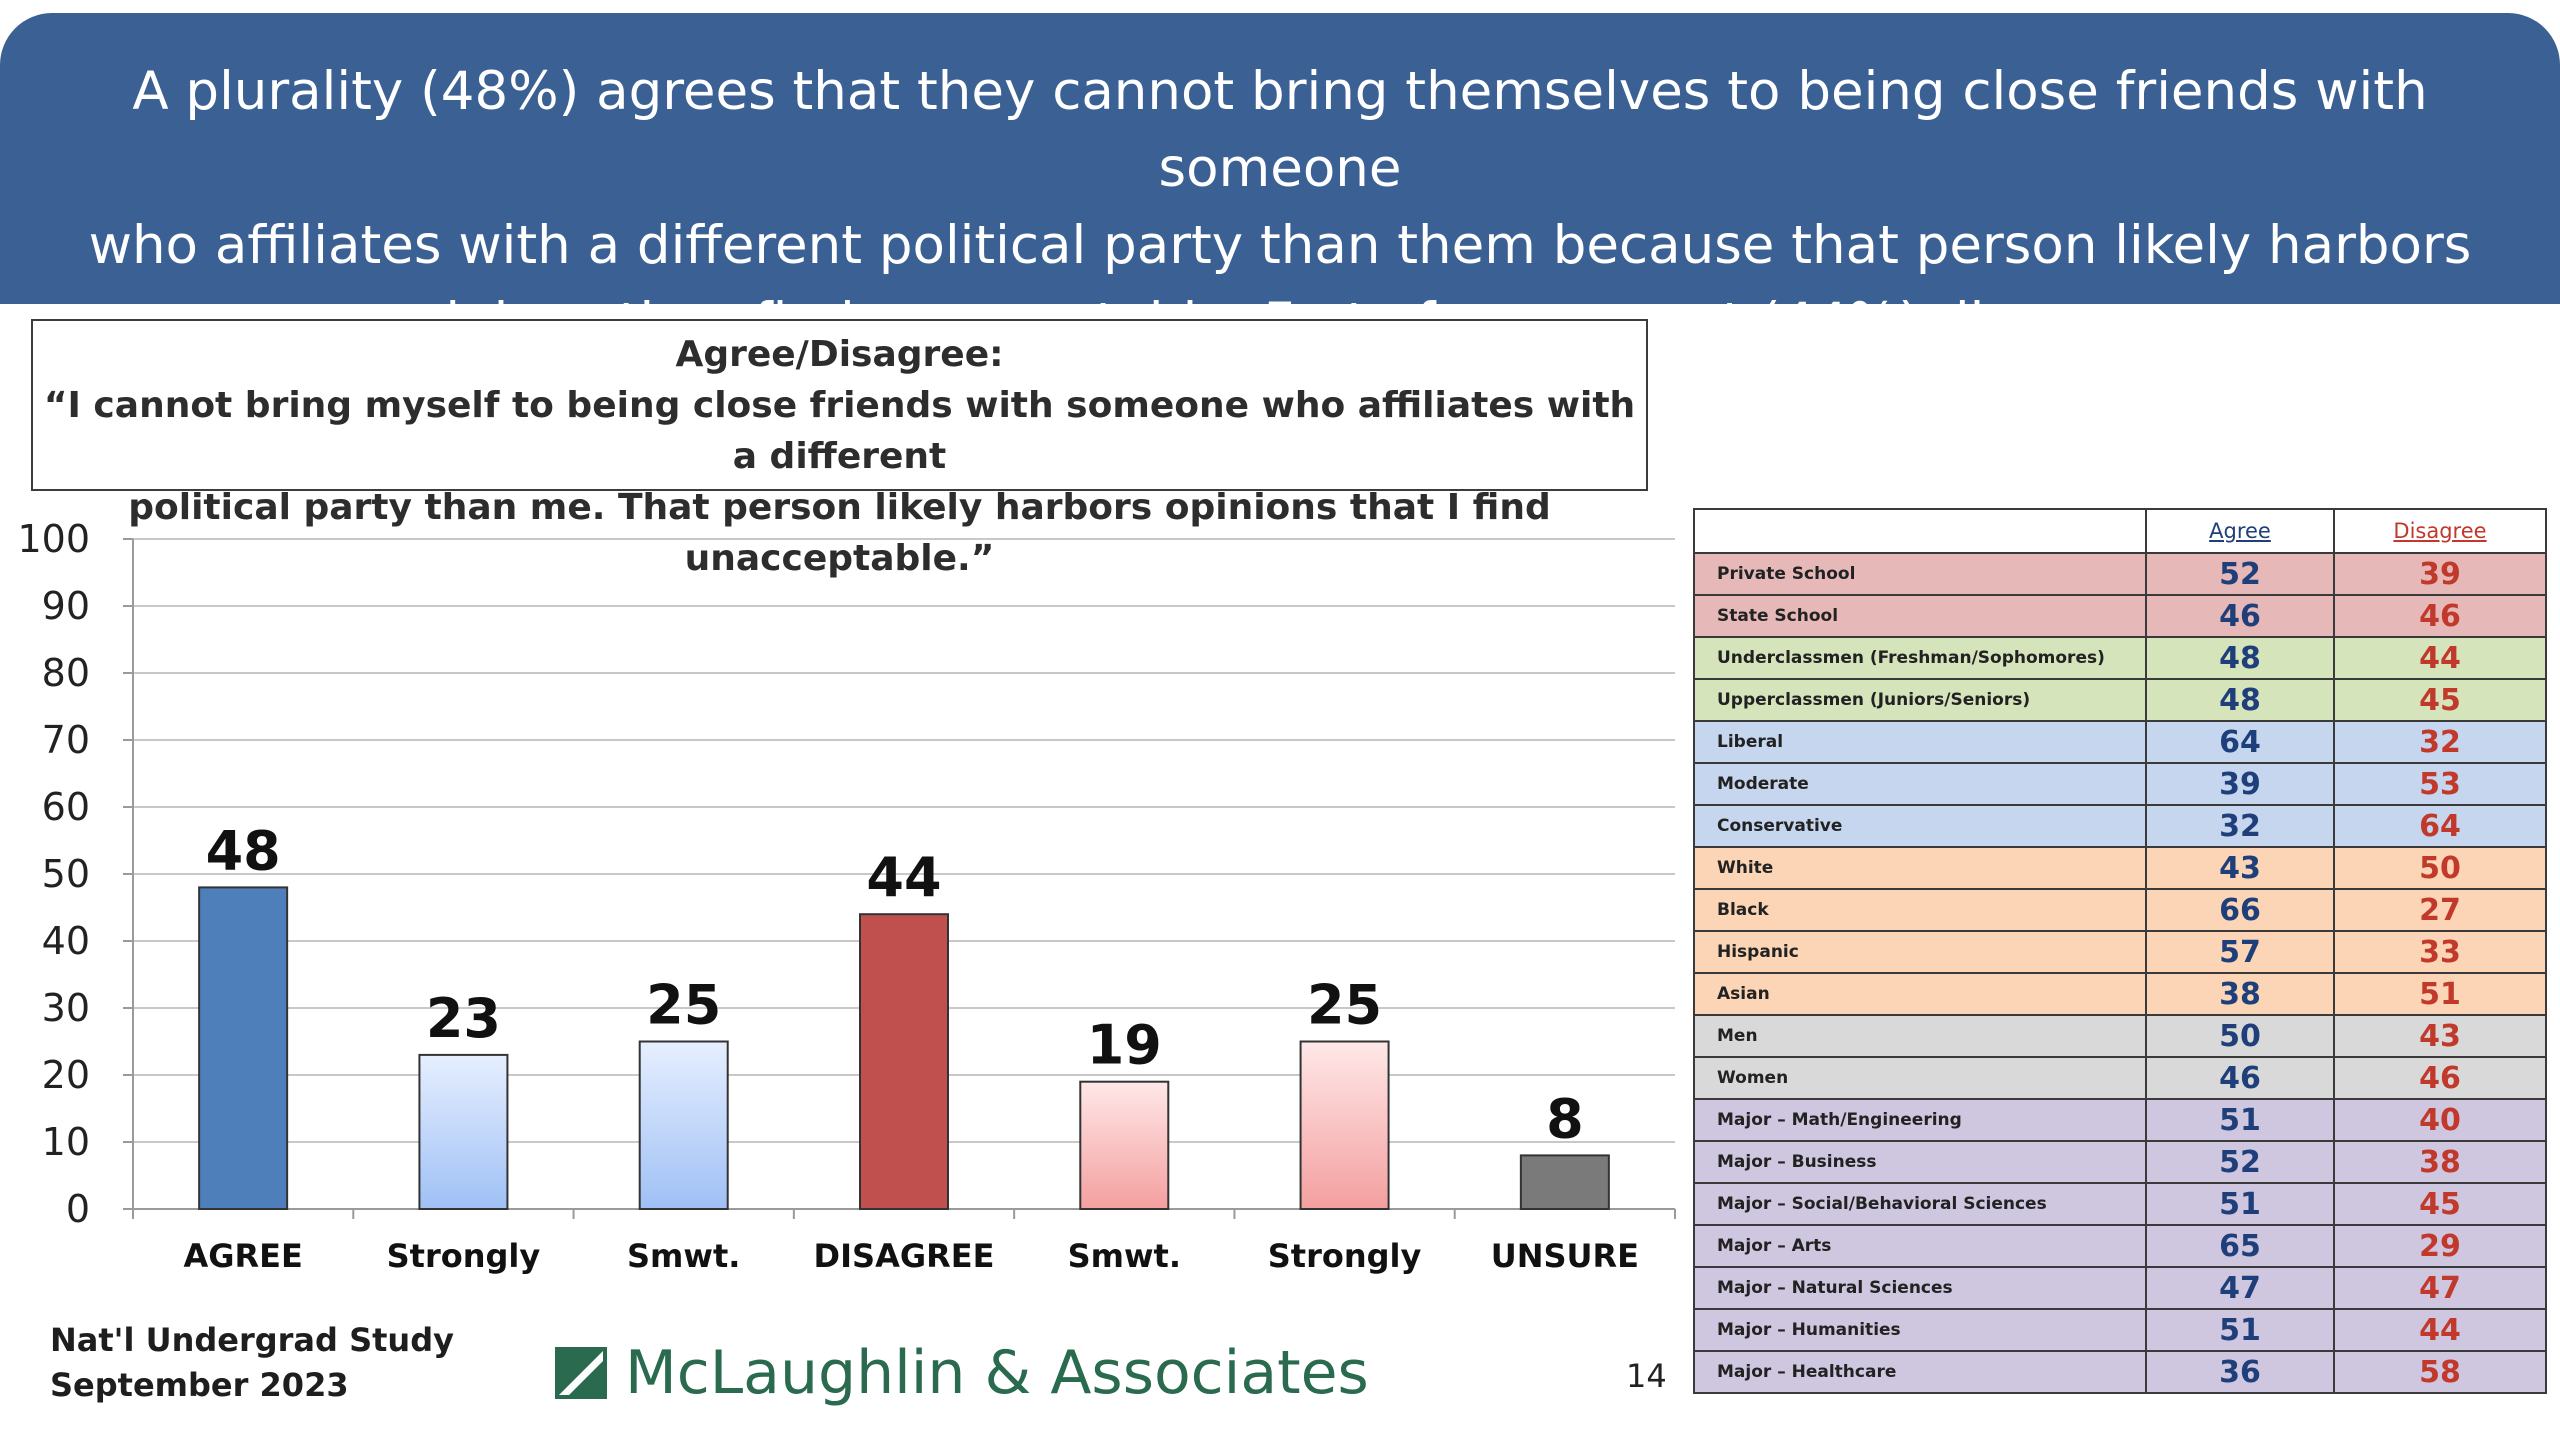  Describe the element at coordinates (1920, 1288) in the screenshot. I see `crosstab-row-label: Major – Natural Sciences` at that location.